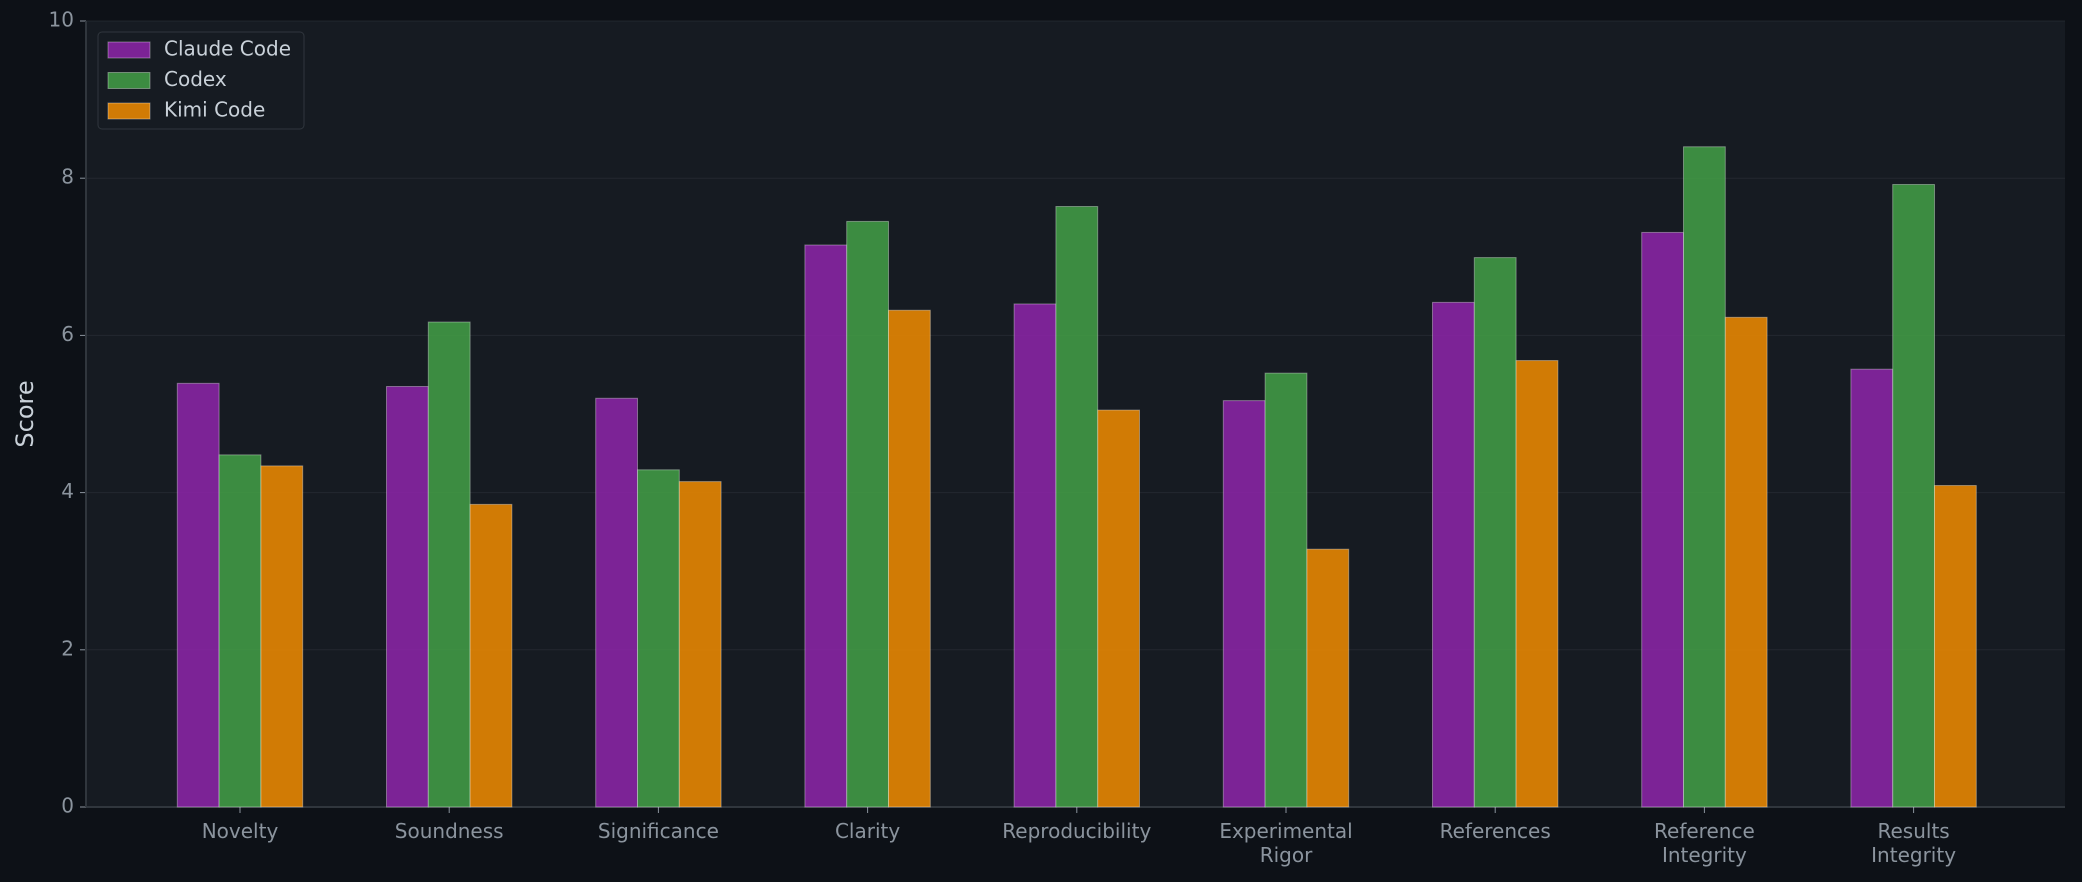 This screenshot has width=2082, height=882. Describe the element at coordinates (61, 20) in the screenshot. I see `y-tick-label: 10` at that location.